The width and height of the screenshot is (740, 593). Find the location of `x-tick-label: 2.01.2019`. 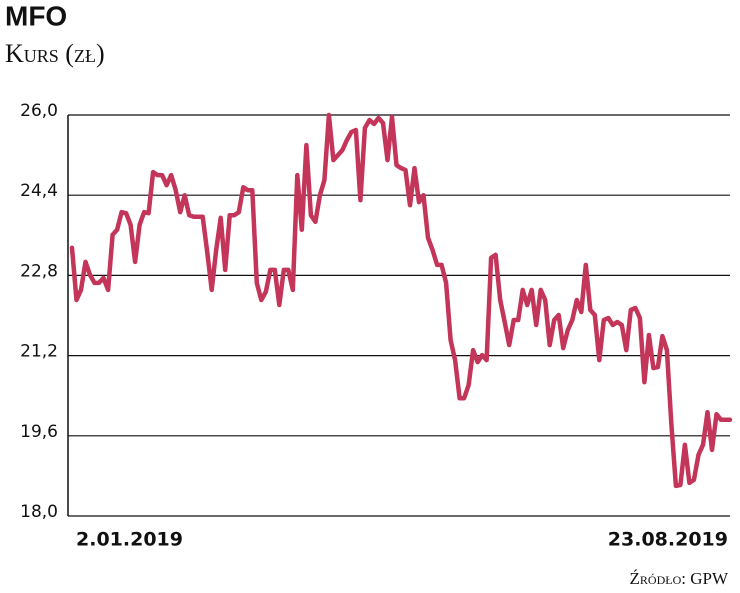

x-tick-label: 2.01.2019 is located at coordinates (129, 540).